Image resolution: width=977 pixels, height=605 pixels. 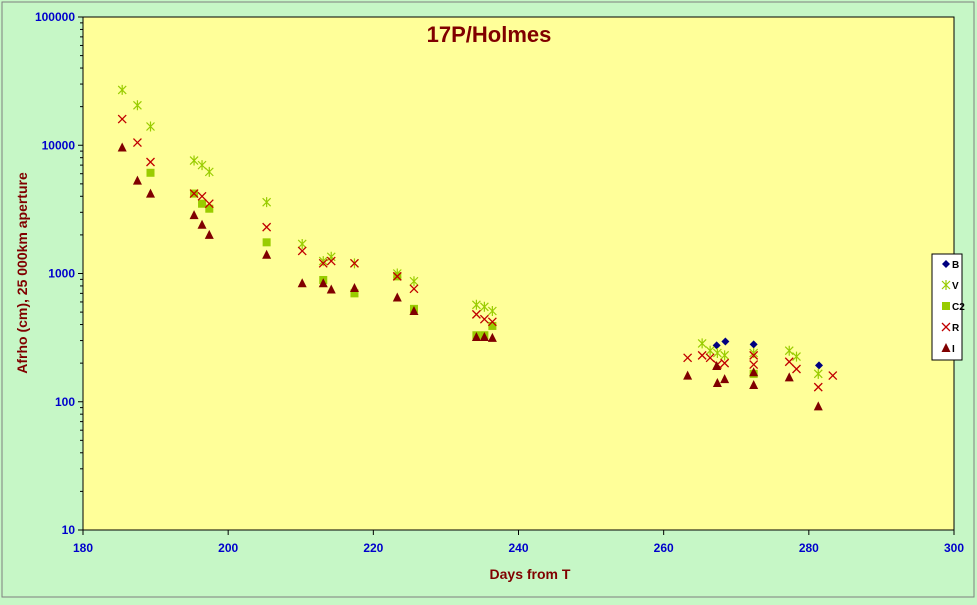 I want to click on x-tick-label: 280, so click(x=809, y=548).